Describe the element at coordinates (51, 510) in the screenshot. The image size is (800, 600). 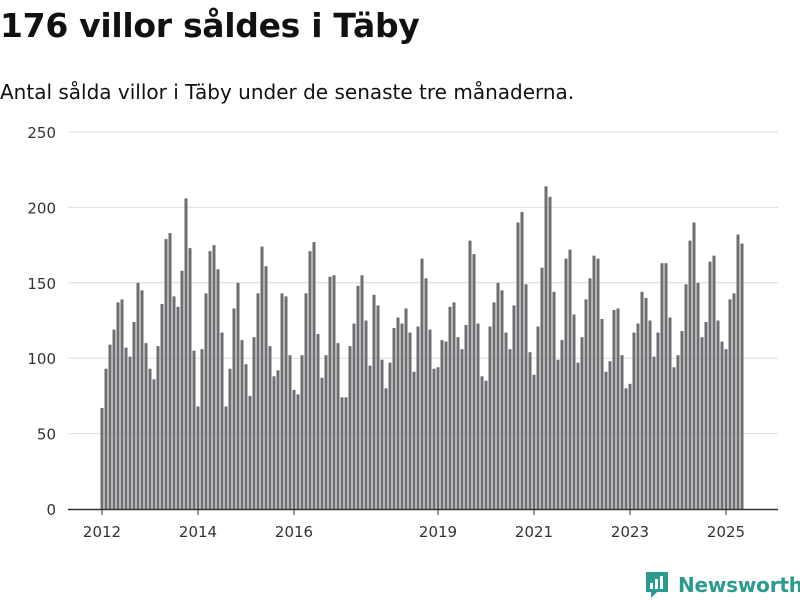
I see `y-tick-label: 0` at that location.